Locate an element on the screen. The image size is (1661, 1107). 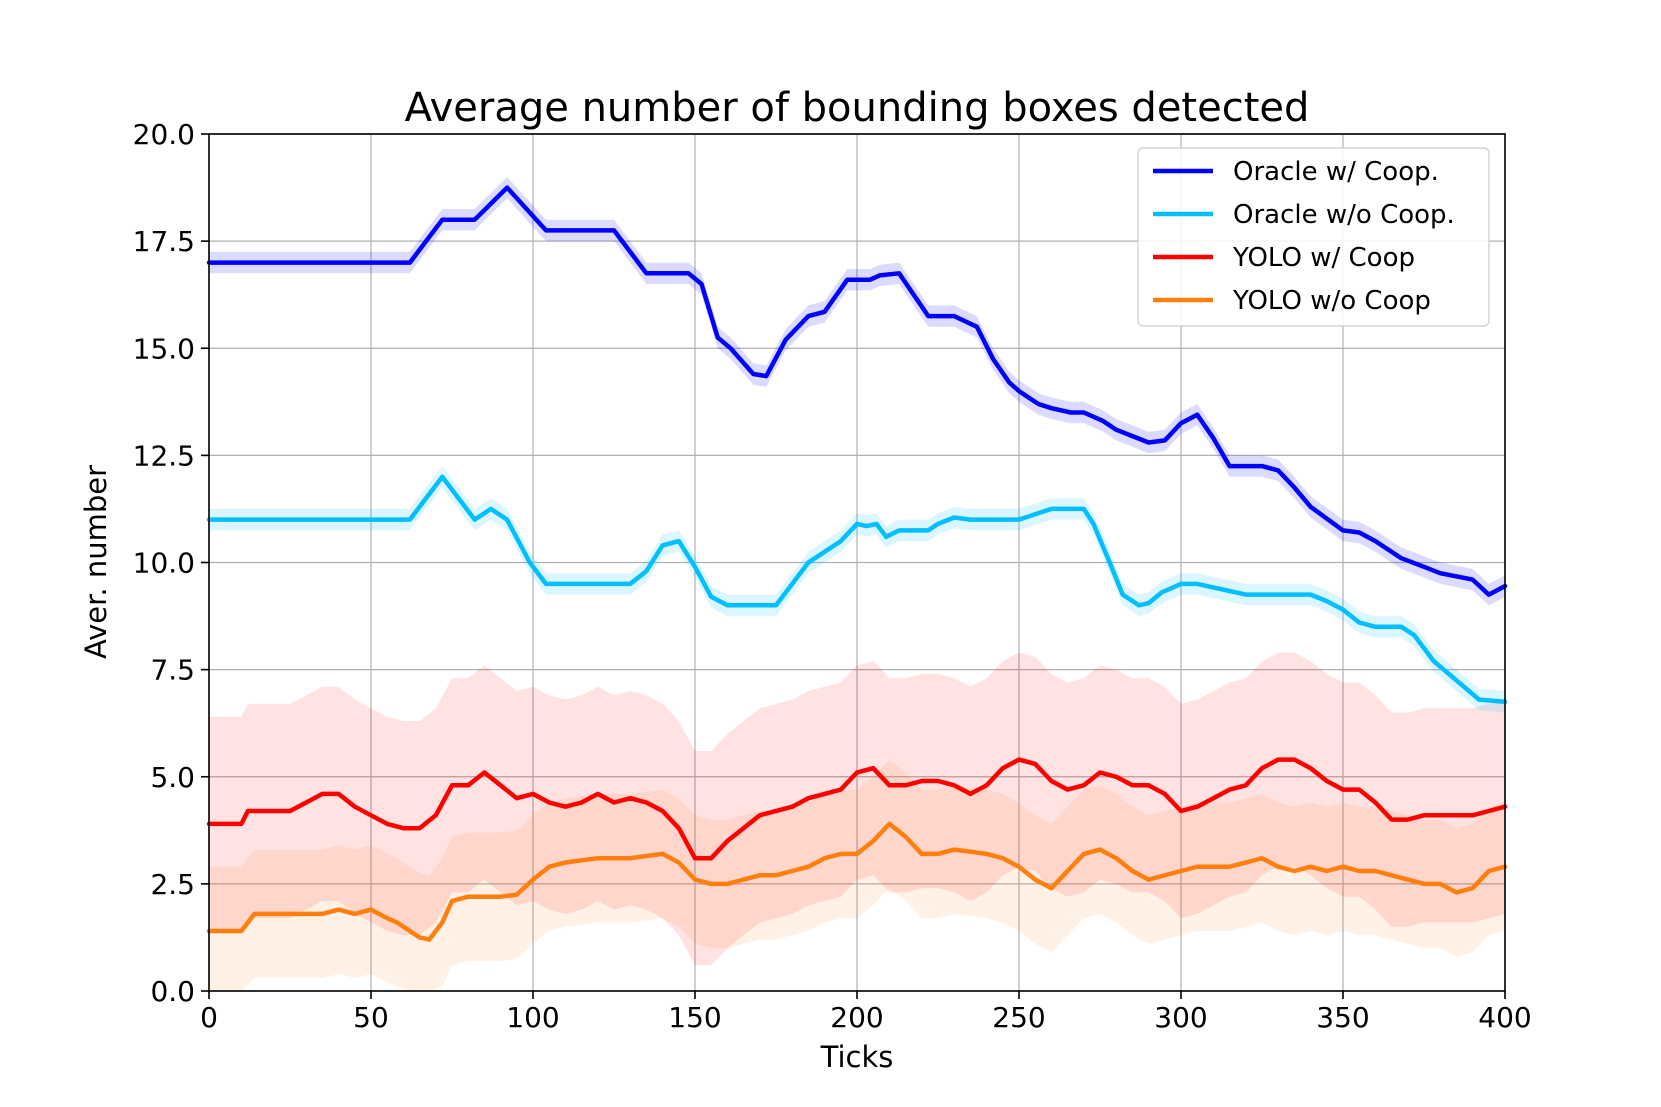
y-tick-label: 7.5 is located at coordinates (172, 670).